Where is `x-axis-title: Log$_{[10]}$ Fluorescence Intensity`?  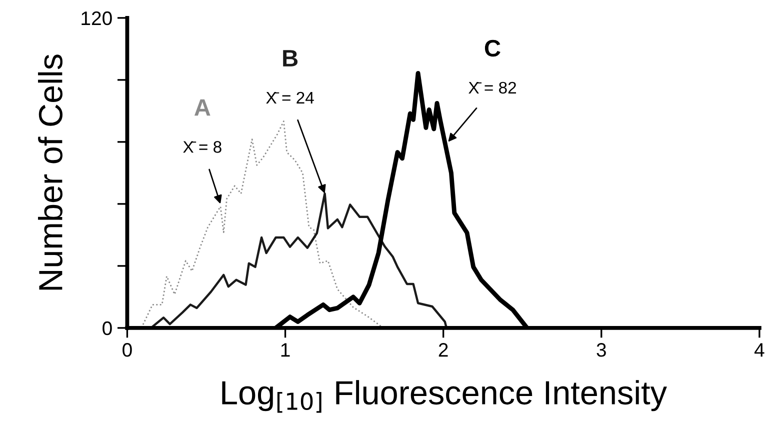 x-axis-title: Log$_{[10]}$ Fluorescence Intensity is located at coordinates (444, 396).